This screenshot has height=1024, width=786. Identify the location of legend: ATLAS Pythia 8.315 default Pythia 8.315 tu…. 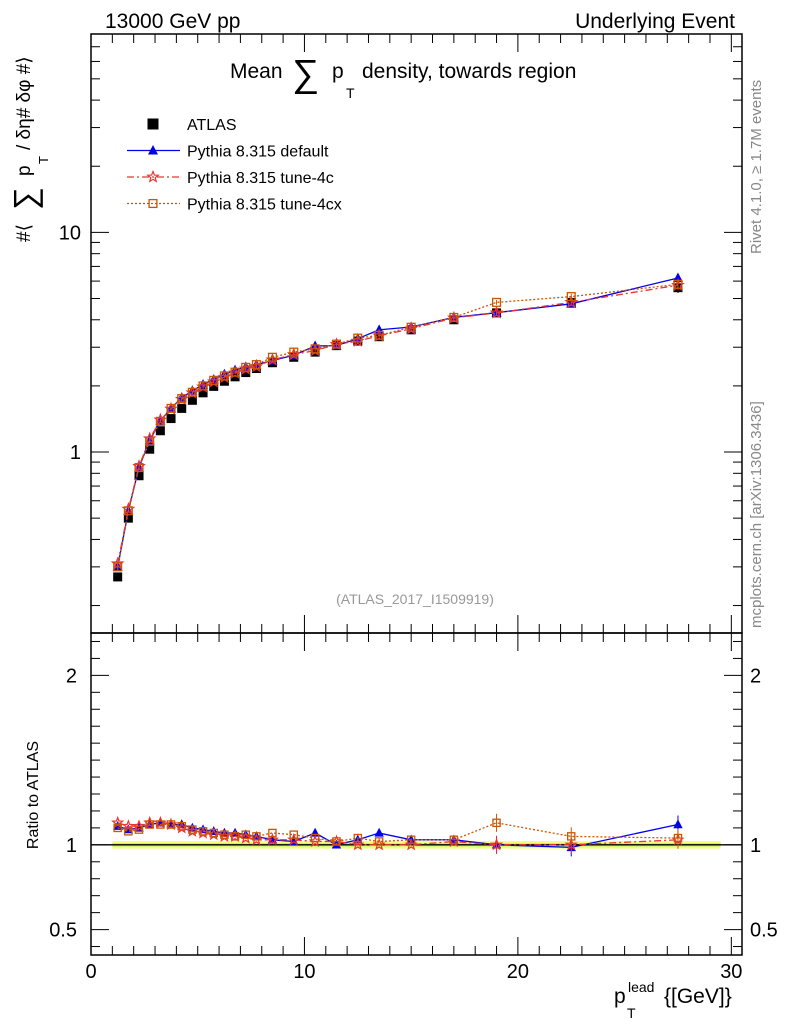
(234, 165).